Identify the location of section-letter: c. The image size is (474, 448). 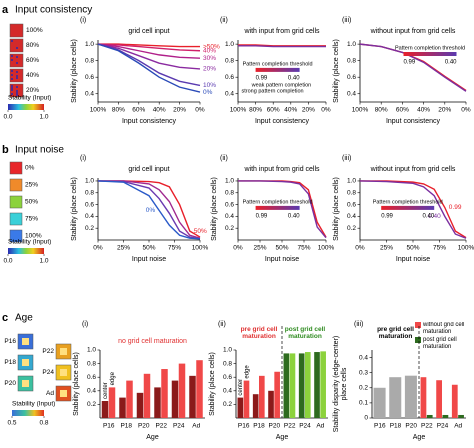
(5, 318).